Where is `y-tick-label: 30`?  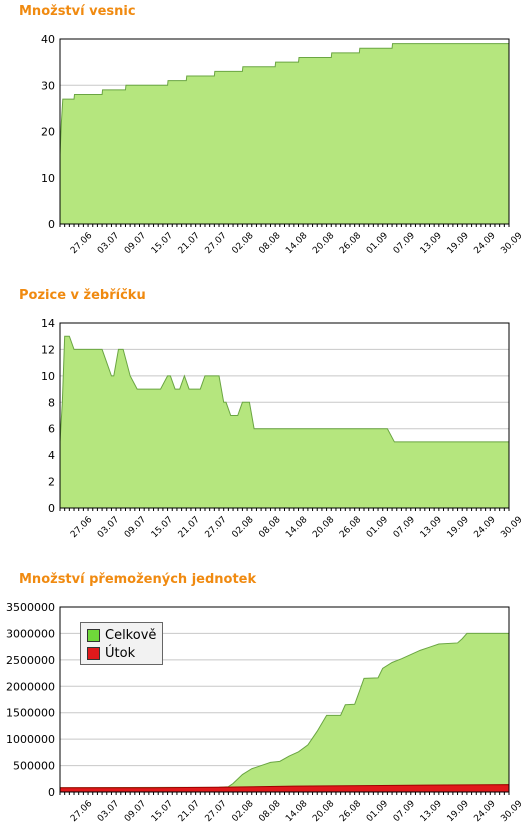 y-tick-label: 30 is located at coordinates (48, 85).